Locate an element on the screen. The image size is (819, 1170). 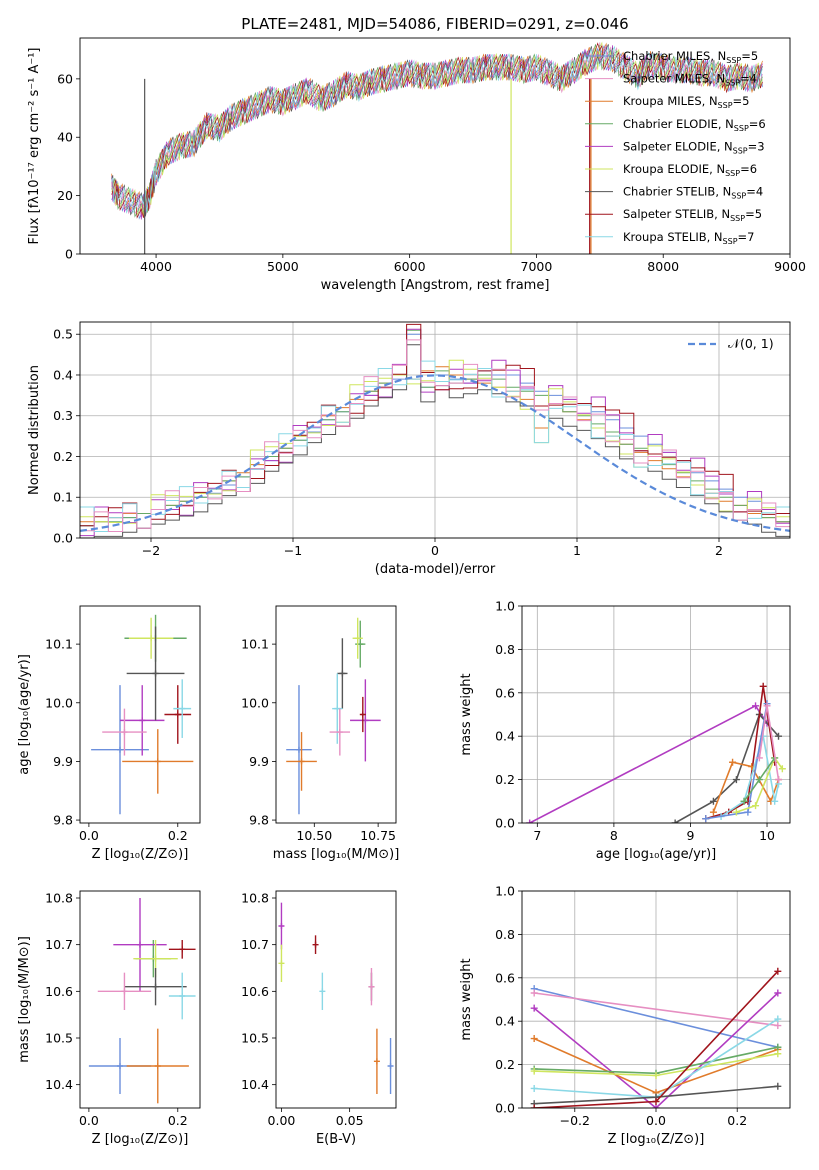
x-tick-label: 0.00 is located at coordinates (282, 1120).